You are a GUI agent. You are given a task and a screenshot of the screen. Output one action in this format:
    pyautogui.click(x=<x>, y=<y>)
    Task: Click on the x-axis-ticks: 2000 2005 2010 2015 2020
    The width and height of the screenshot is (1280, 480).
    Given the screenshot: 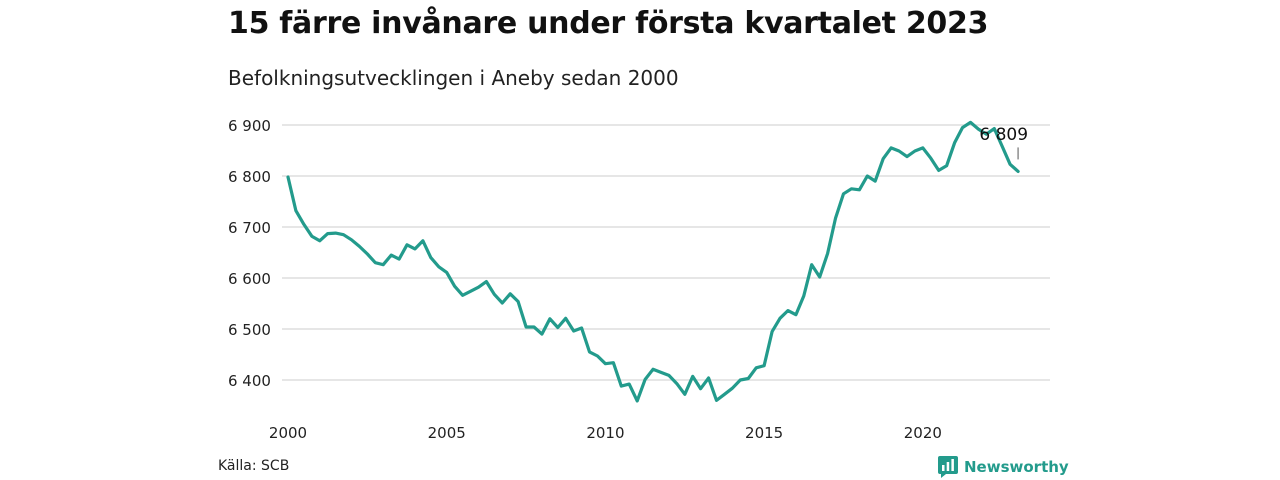 What is the action you would take?
    pyautogui.click(x=605, y=433)
    